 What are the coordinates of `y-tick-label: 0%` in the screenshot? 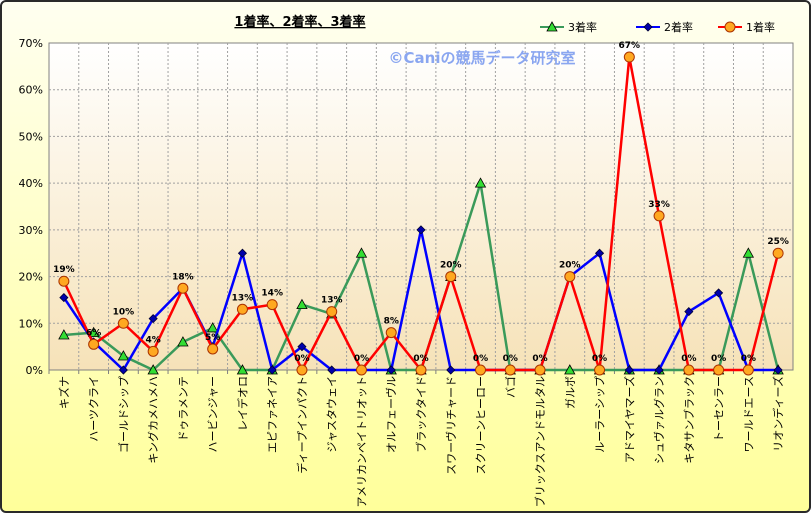 It's located at (34, 370).